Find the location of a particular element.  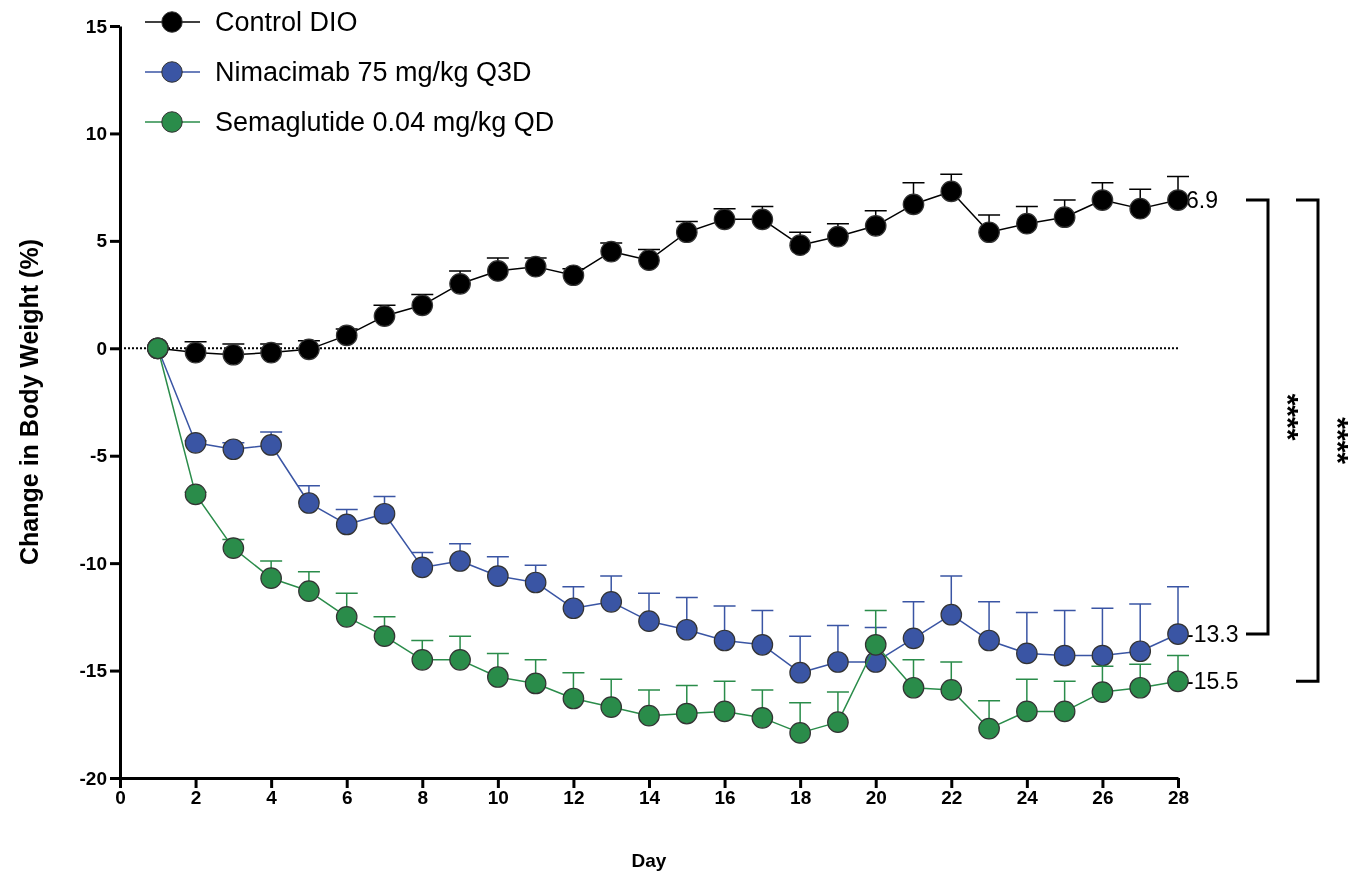

data-label: -13.3 is located at coordinates (1212, 634).